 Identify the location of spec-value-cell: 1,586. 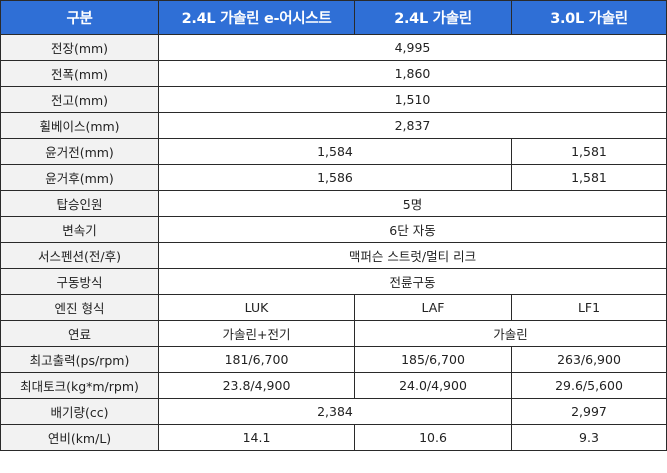
(335, 177).